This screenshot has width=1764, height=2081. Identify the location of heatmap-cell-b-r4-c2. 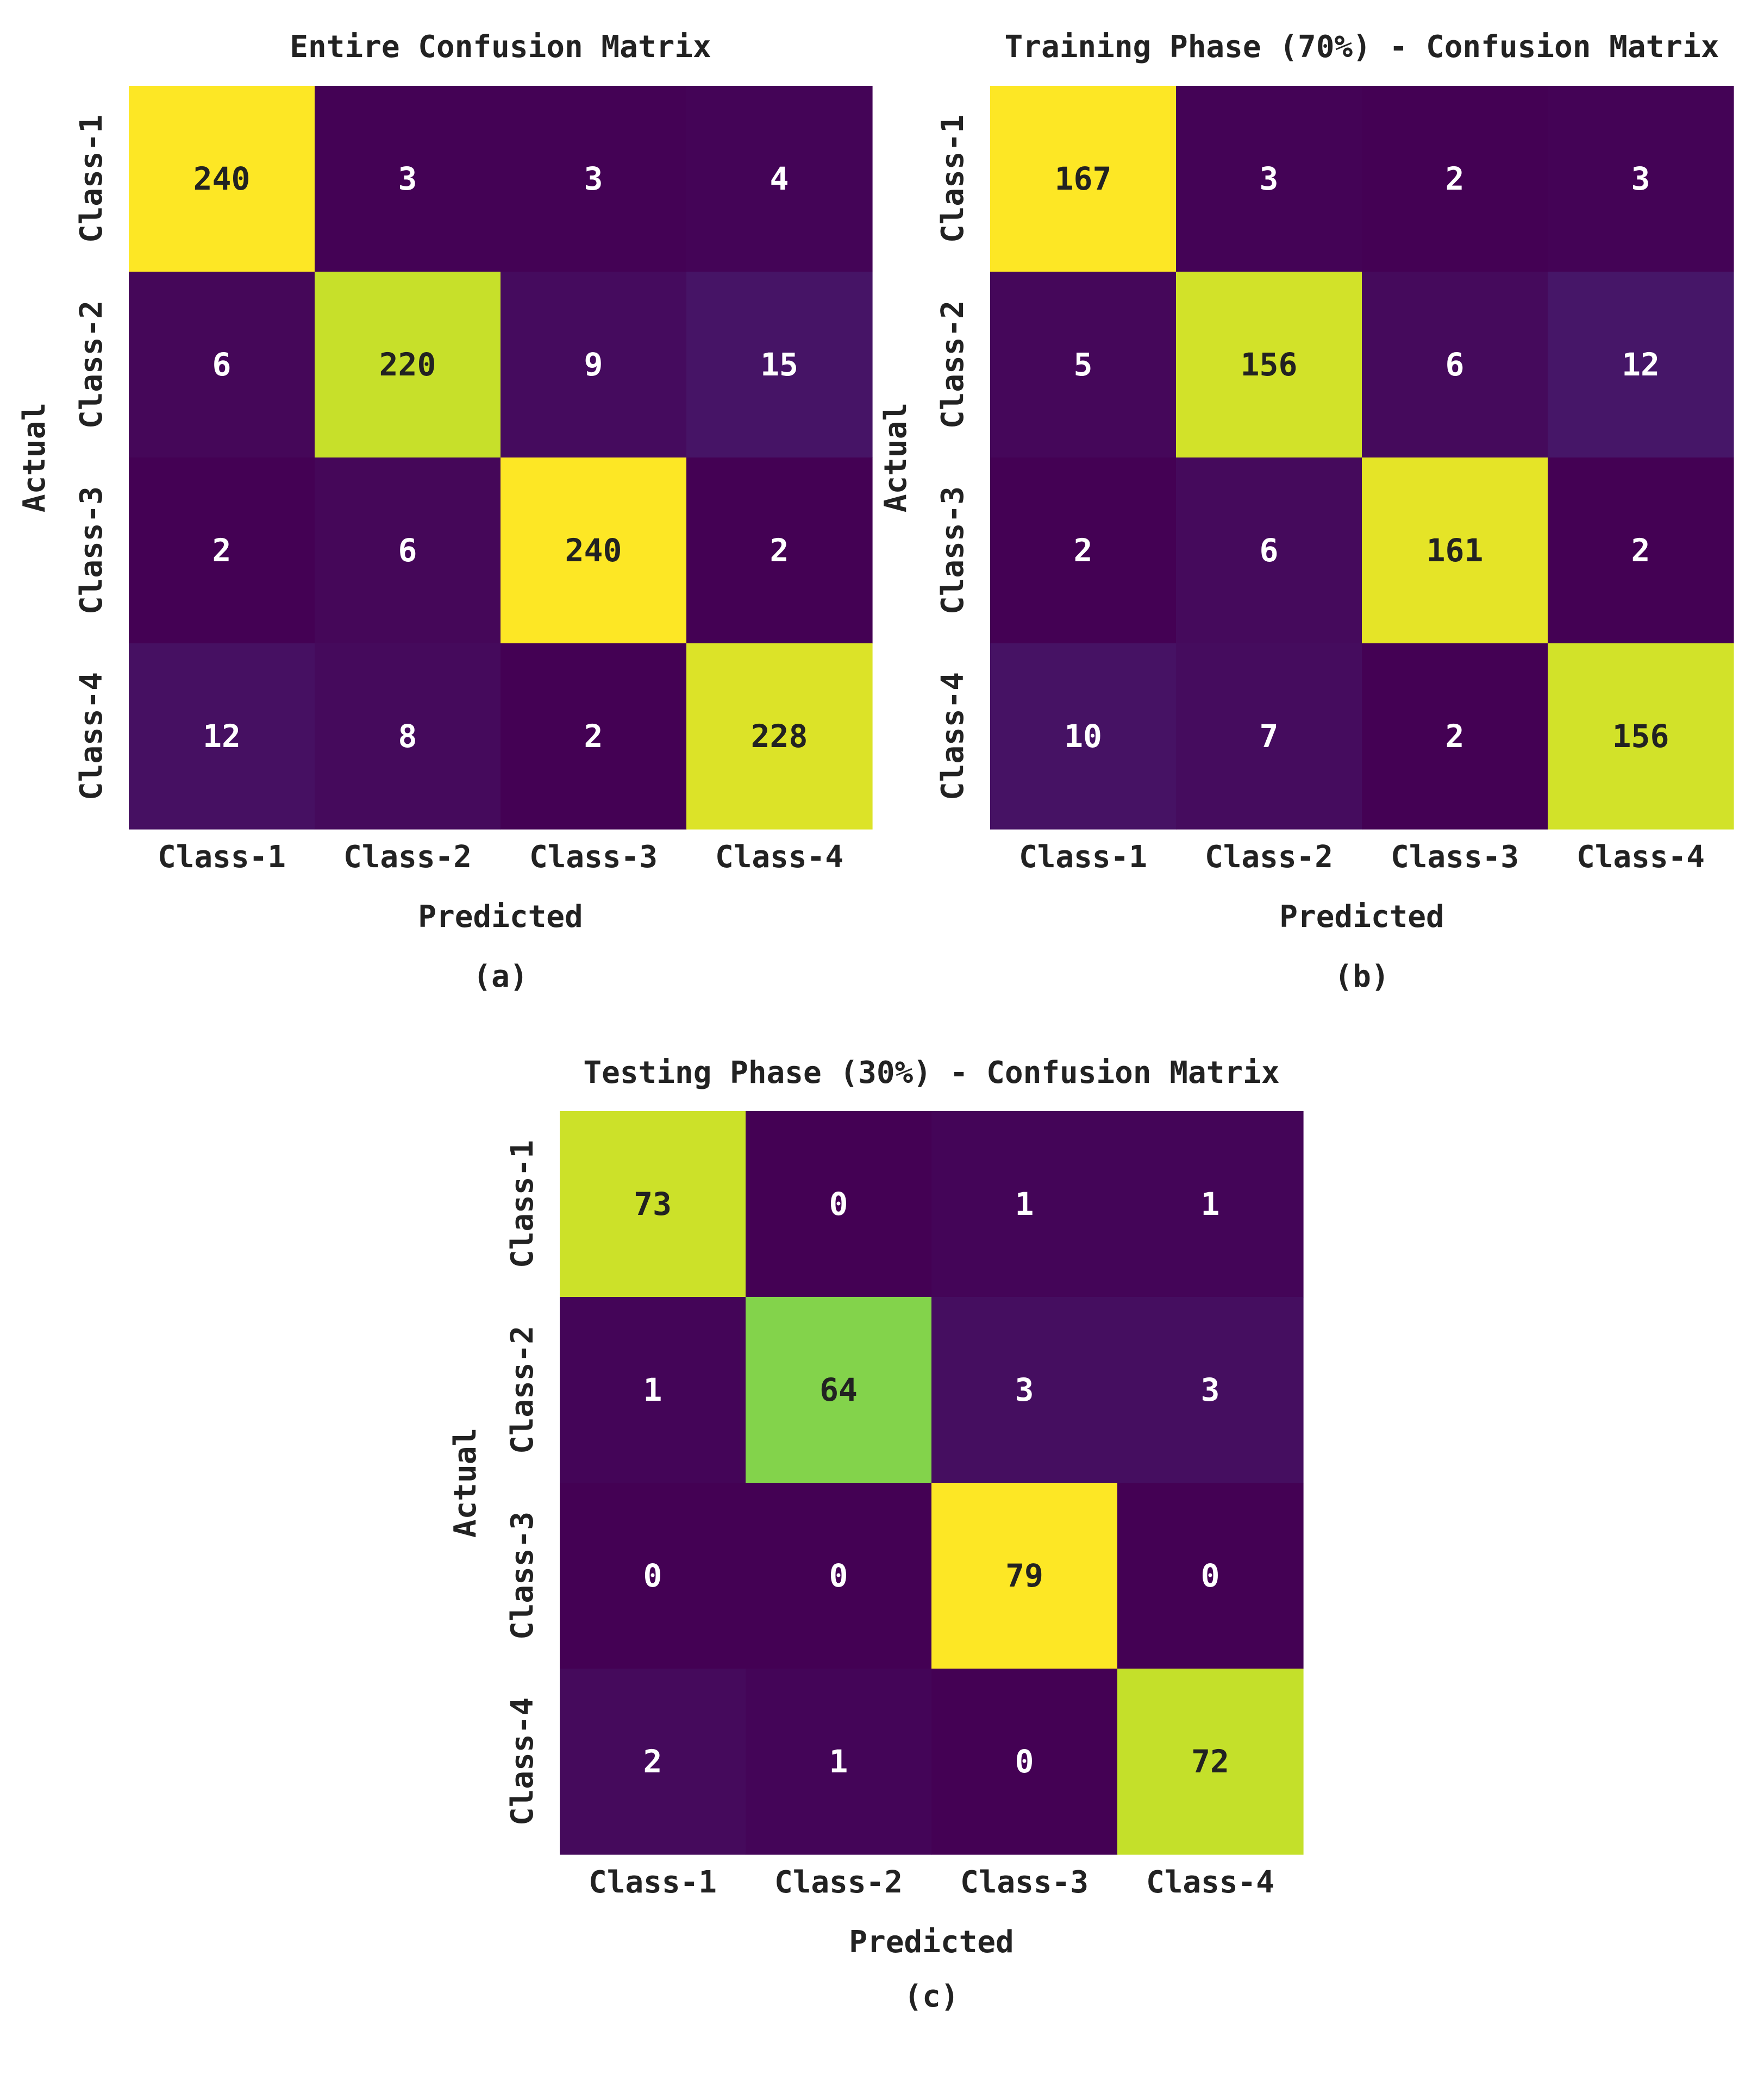
(1269, 736).